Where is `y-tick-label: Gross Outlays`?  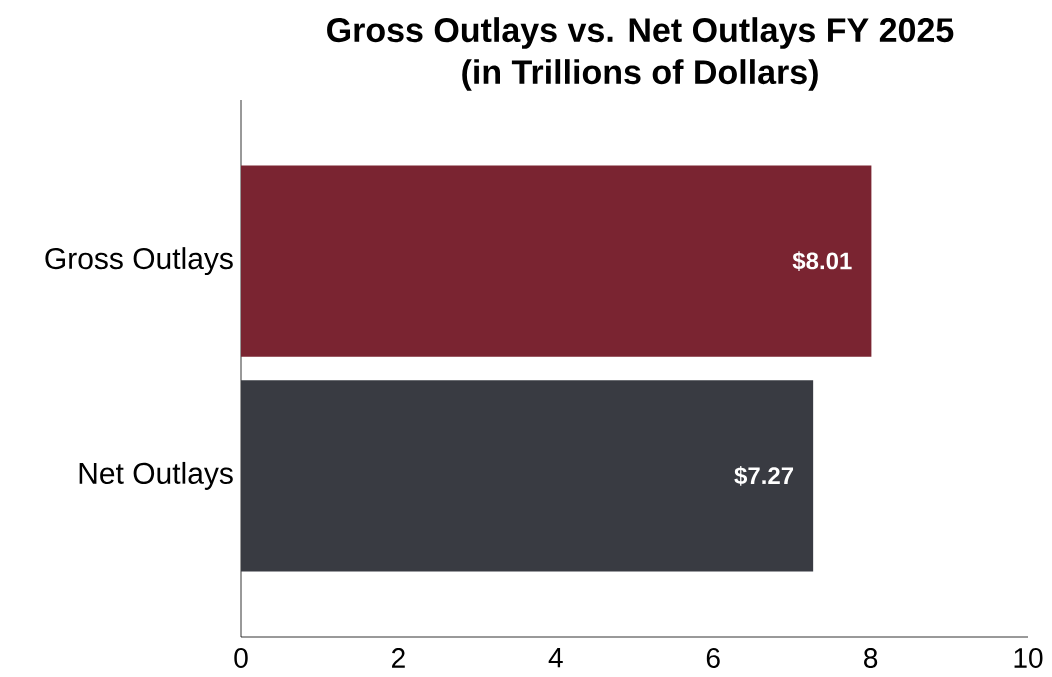
y-tick-label: Gross Outlays is located at coordinates (139, 261).